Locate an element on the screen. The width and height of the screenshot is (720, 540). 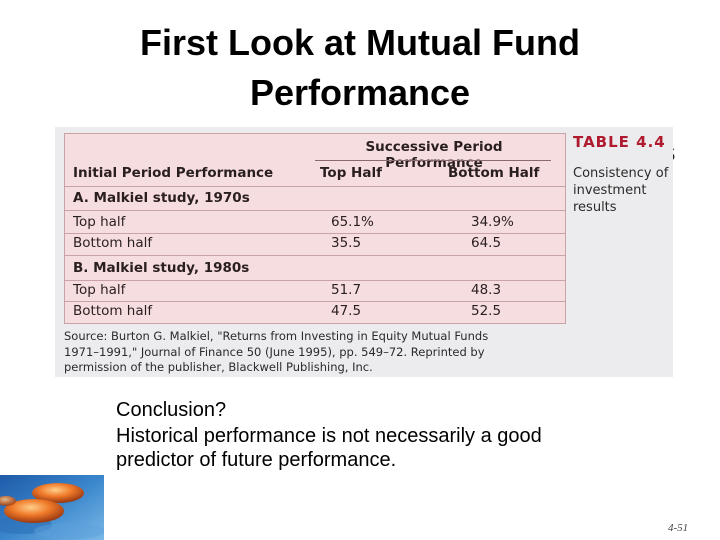
cell-top-half: 47.5 is located at coordinates (346, 311).